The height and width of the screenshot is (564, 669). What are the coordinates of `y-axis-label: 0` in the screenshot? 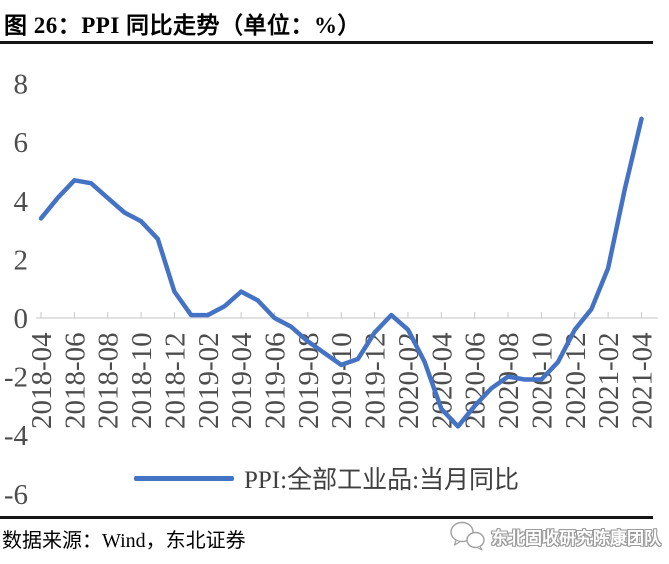 It's located at (21, 319).